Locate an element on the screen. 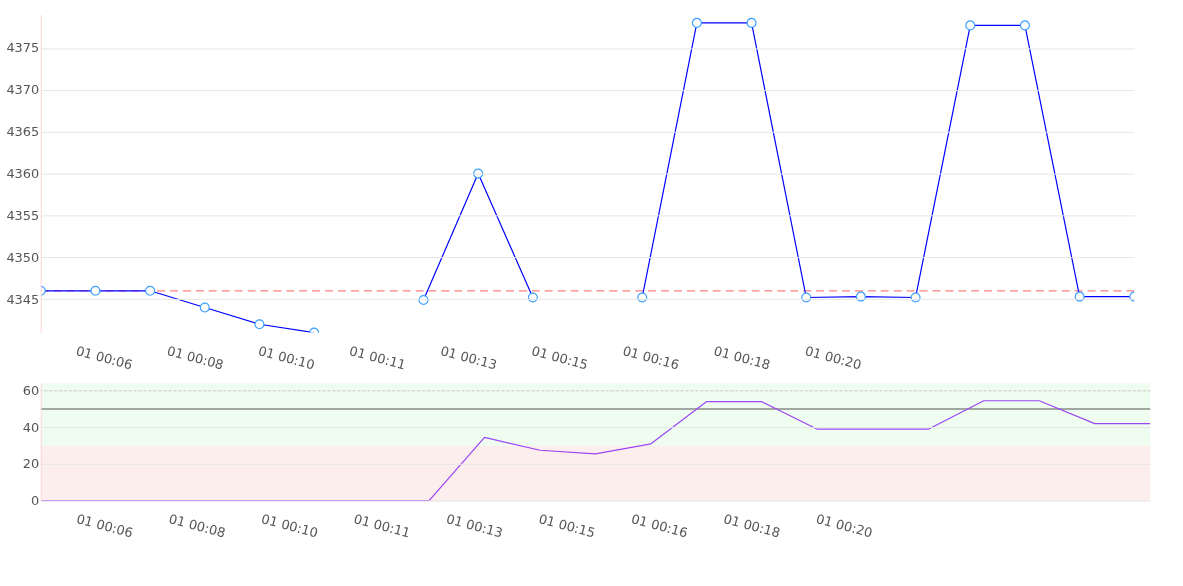  y-tick-label: 4345 is located at coordinates (23, 299).